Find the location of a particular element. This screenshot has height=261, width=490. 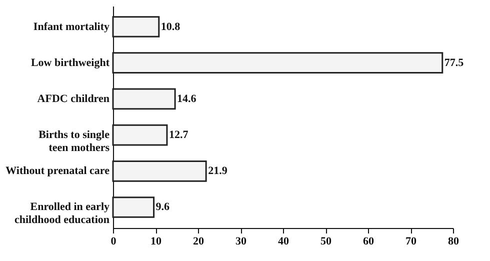

y-tick-label: Without prenatal care is located at coordinates (58, 171).